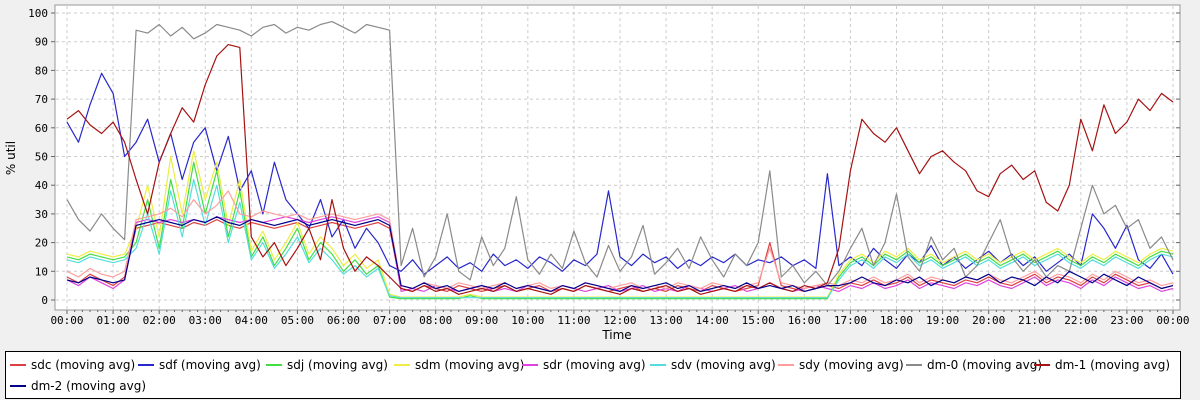  Describe the element at coordinates (988, 320) in the screenshot. I see `x-tick-label: 20:00` at that location.